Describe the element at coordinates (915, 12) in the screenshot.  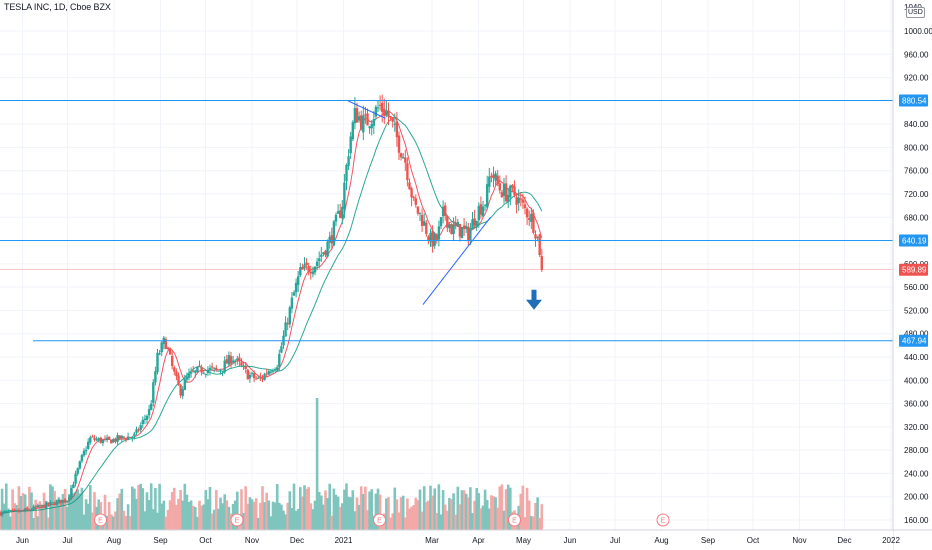
I see `currency-badge: USD` at that location.